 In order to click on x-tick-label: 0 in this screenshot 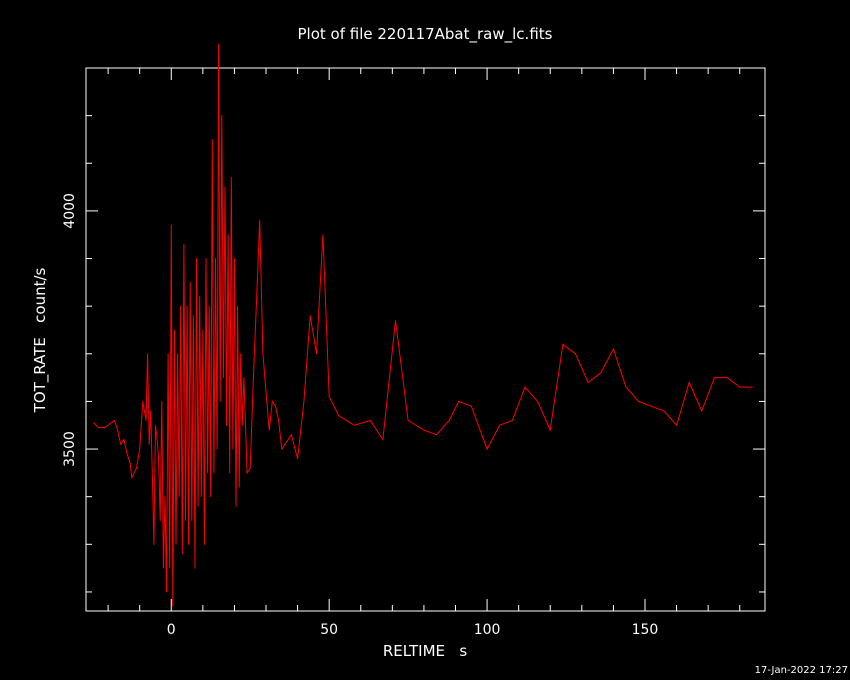, I will do `click(171, 630)`.